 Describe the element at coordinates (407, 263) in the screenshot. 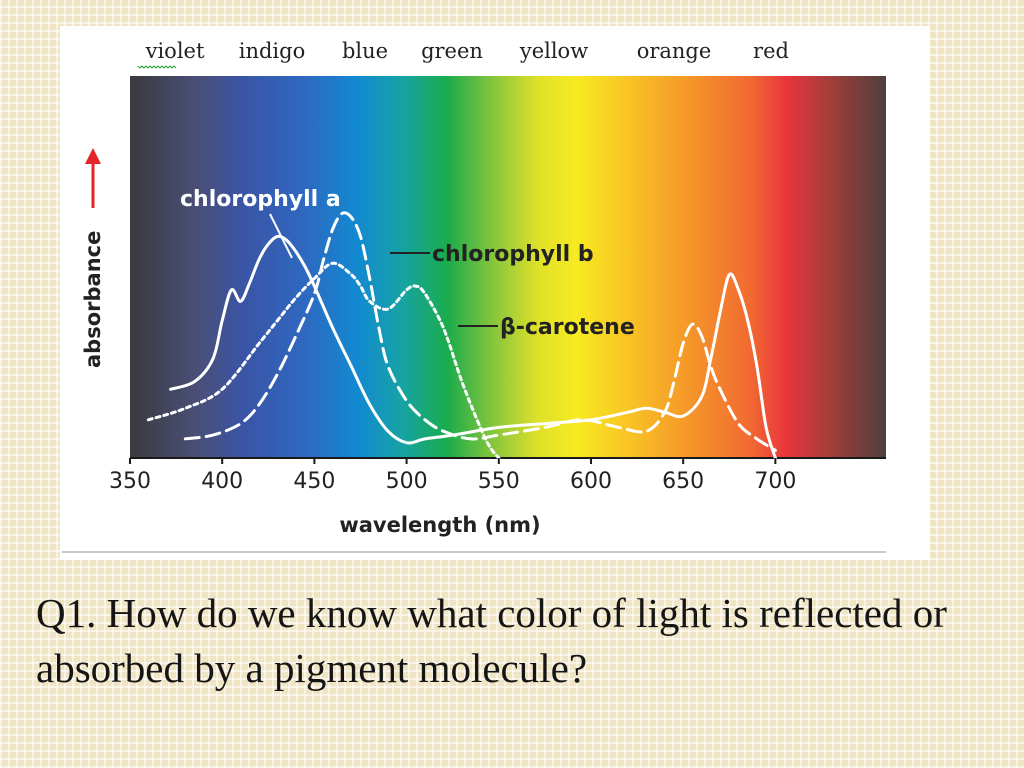

I see `series-labels: chlorophyll a chlorophyll b β-carotene` at that location.